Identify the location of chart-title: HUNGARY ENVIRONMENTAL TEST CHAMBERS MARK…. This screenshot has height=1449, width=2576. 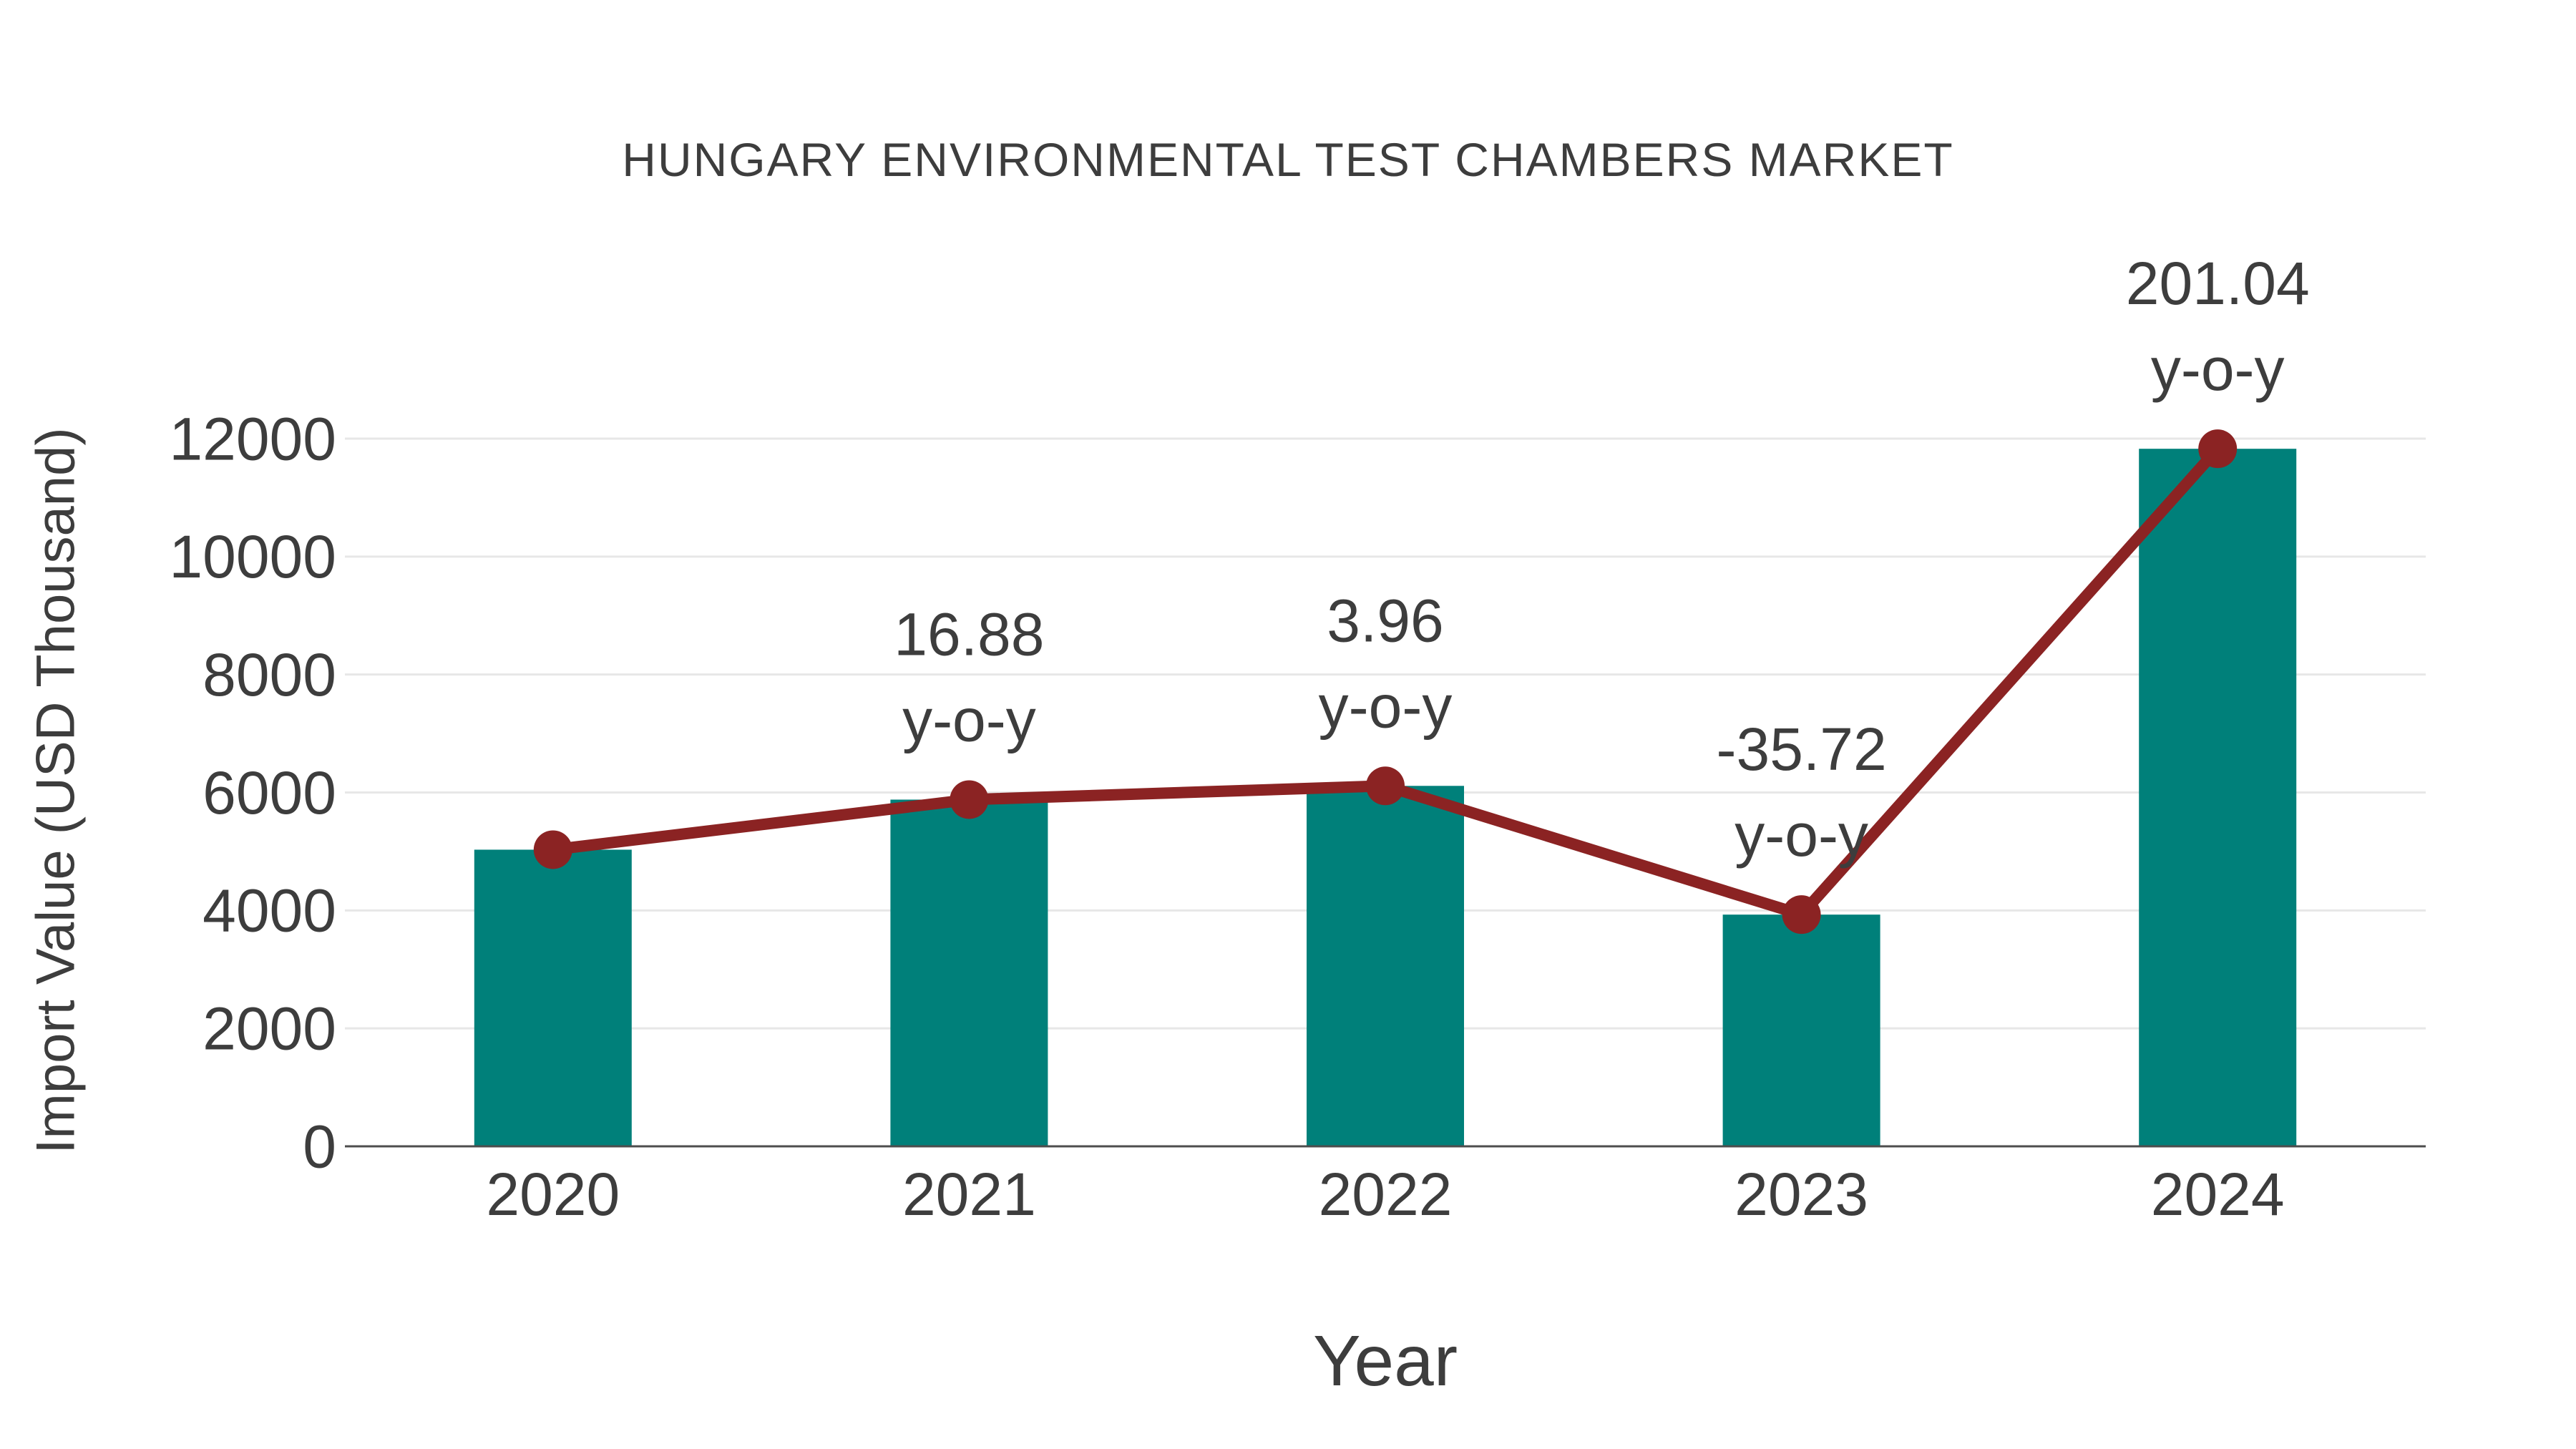
(1288, 159).